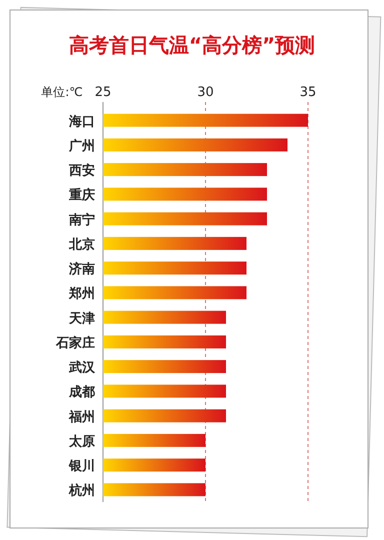  What do you see at coordinates (82, 368) in the screenshot?
I see `y-tick-label: 武汉` at bounding box center [82, 368].